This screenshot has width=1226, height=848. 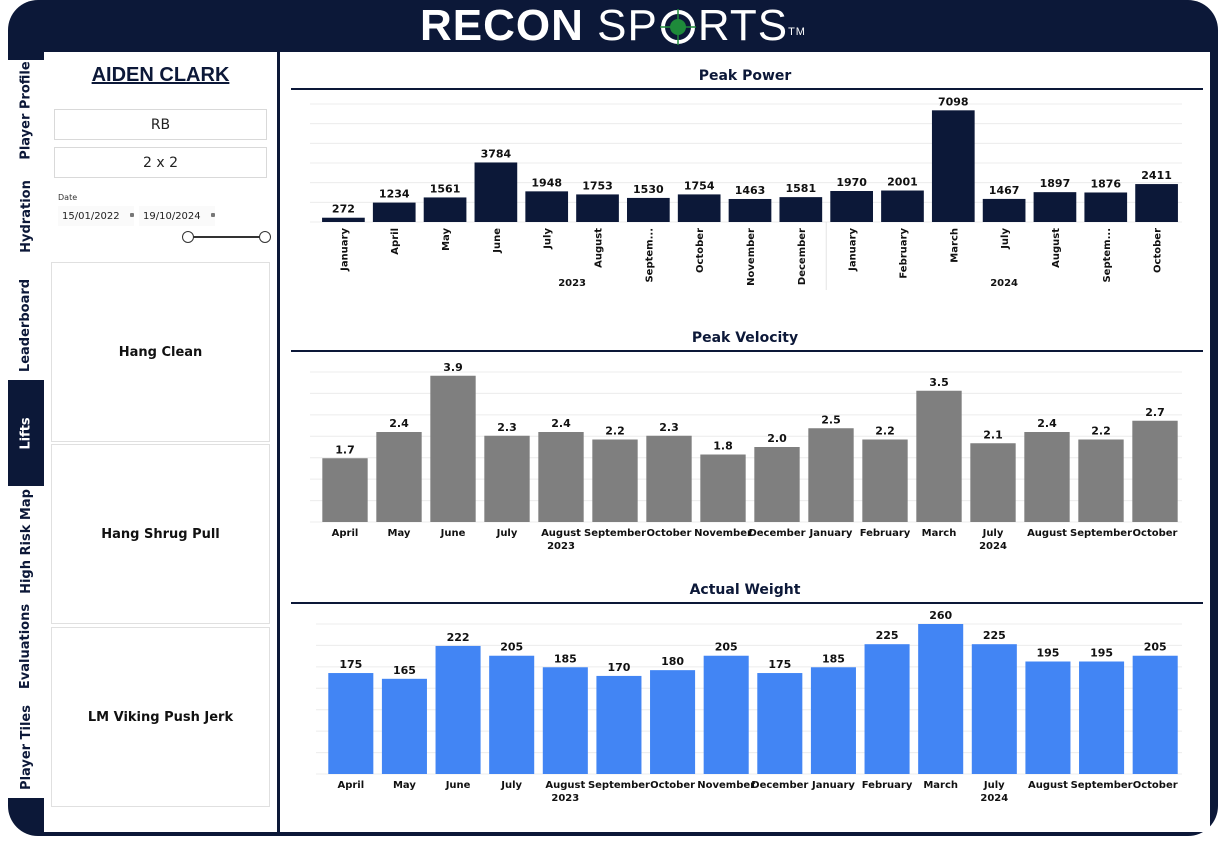 I want to click on end-date-input: 19/10/2024, so click(x=177, y=216).